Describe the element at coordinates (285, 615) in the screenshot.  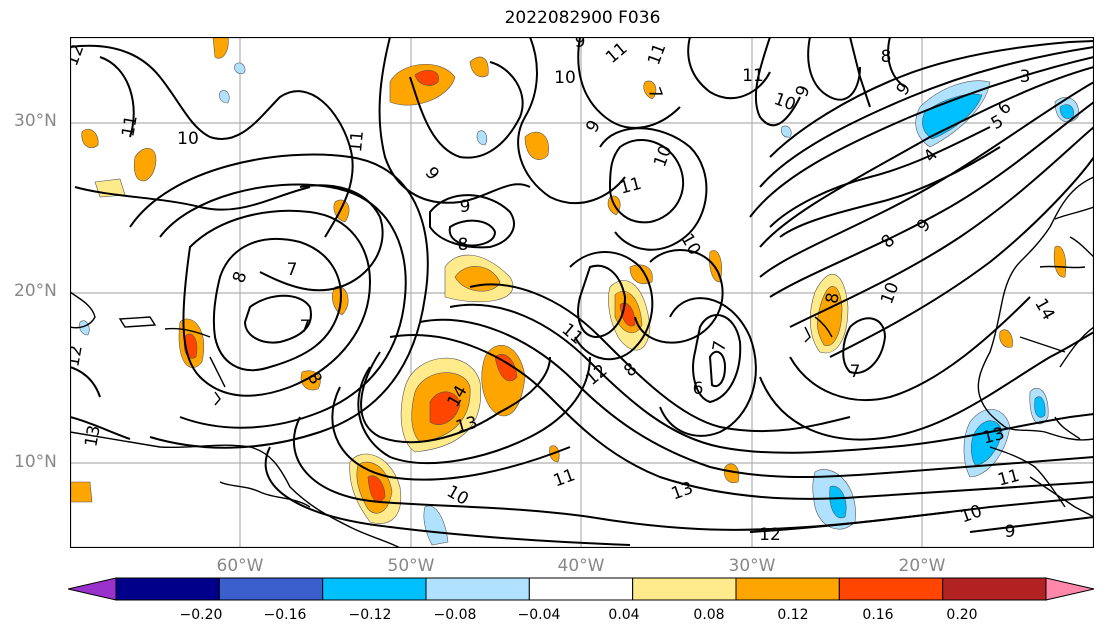
I see `colorbar-tick: −0.16` at that location.